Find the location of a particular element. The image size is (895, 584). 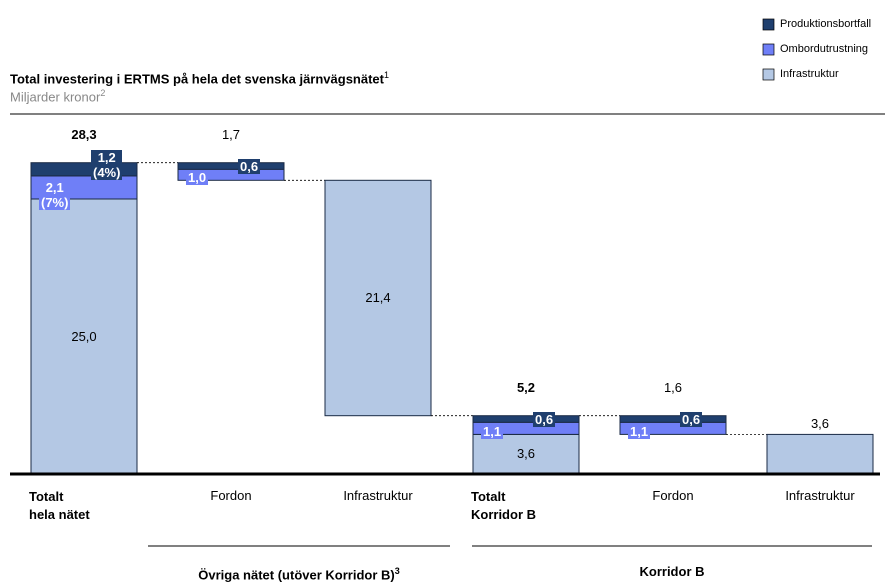

group-note: 3 is located at coordinates (397, 571).